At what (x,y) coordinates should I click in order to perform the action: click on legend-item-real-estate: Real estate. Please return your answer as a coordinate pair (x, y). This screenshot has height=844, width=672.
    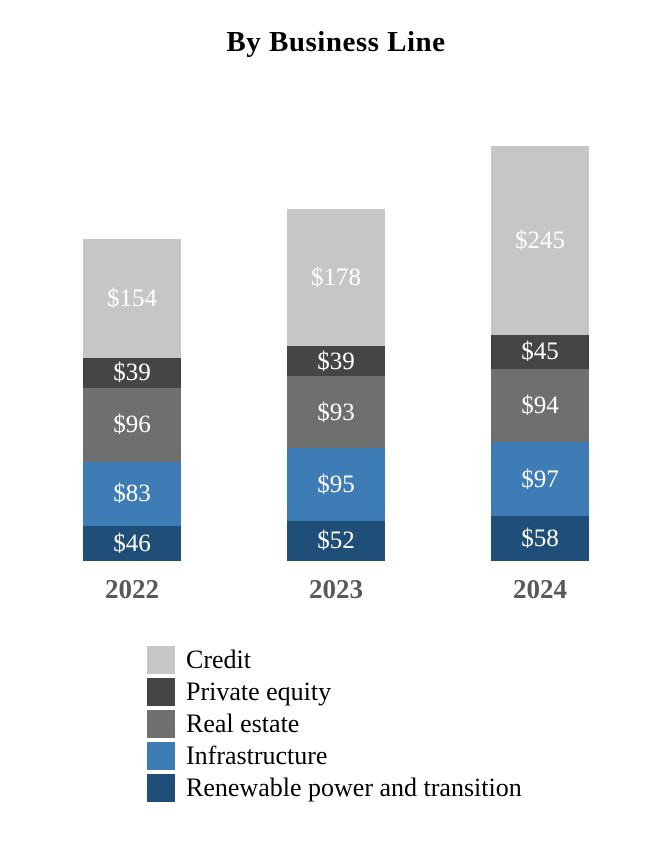
    Looking at the image, I should click on (334, 724).